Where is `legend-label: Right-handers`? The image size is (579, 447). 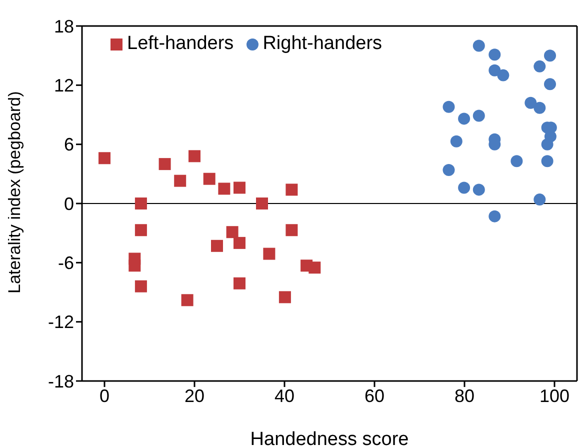
legend-label: Right-handers is located at coordinates (322, 44).